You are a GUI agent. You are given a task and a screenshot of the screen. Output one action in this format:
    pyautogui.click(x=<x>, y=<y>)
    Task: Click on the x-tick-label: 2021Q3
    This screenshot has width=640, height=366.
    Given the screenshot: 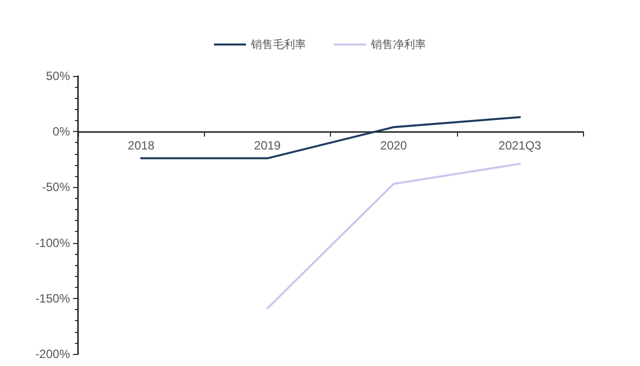 What is the action you would take?
    pyautogui.click(x=520, y=145)
    